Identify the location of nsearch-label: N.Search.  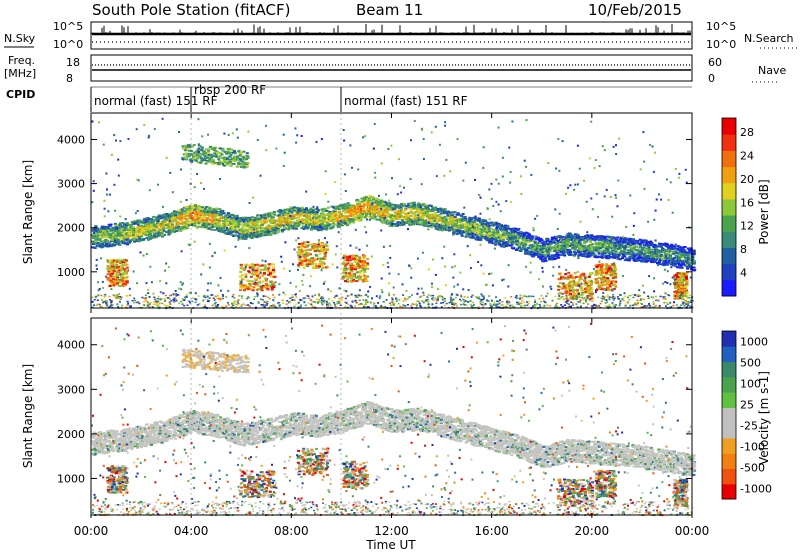
(769, 38).